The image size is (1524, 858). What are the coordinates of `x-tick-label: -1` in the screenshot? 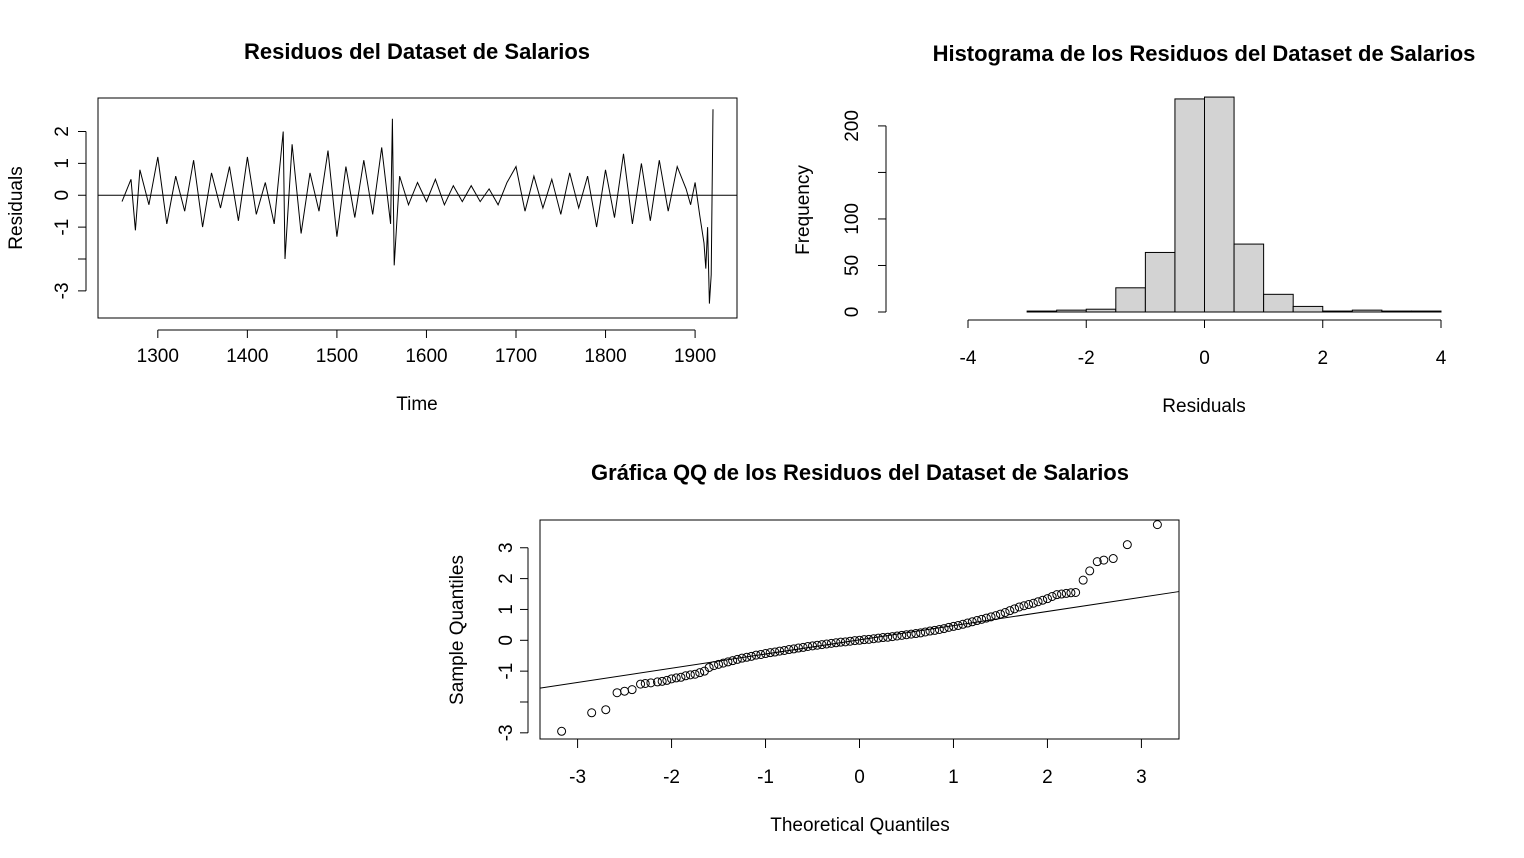 It's located at (765, 777).